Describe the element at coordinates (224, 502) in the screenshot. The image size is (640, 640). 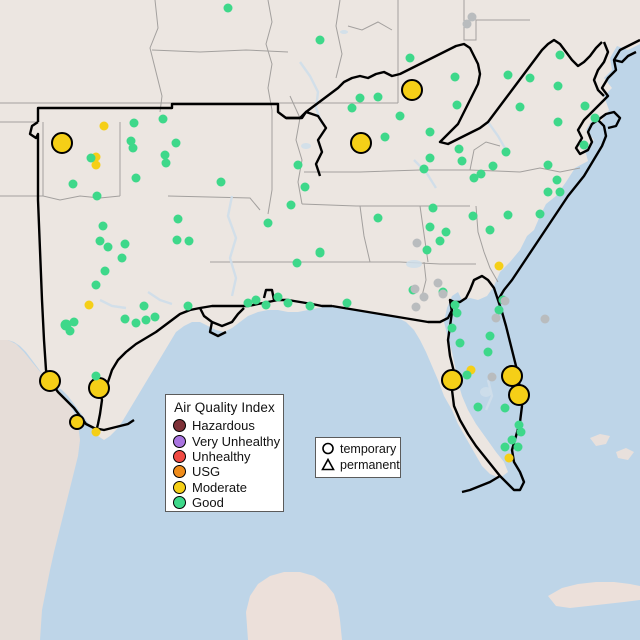
I see `legend-item-good: Good` at that location.